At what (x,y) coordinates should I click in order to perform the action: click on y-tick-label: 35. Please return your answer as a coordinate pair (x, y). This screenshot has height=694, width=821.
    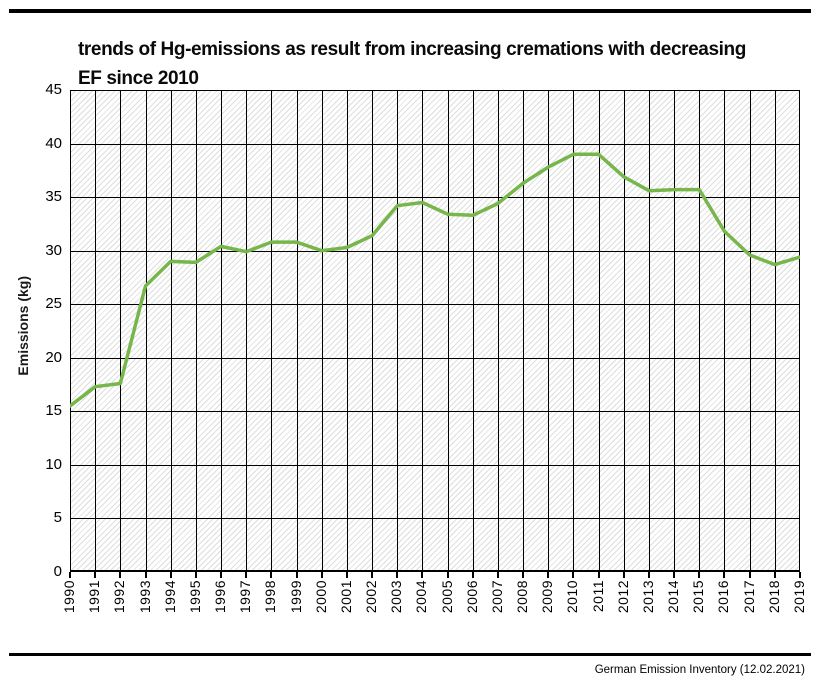
    Looking at the image, I should click on (53, 197).